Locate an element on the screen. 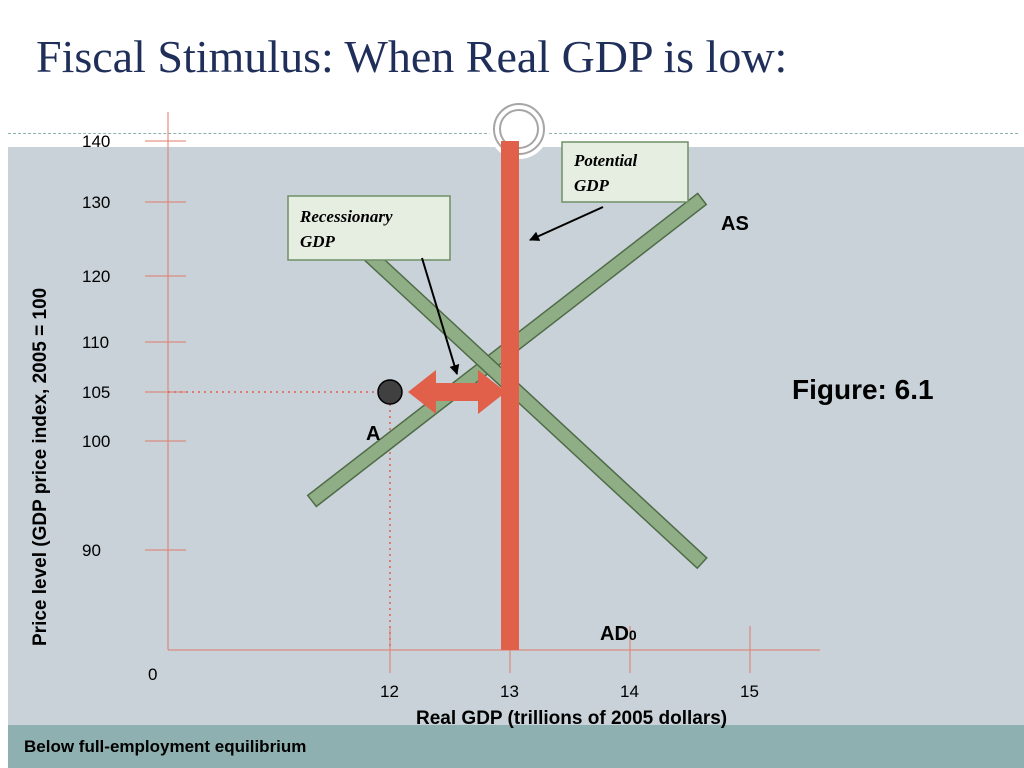 Image resolution: width=1024 pixels, height=768 pixels. x-axis-title: Real GDP (trillions of 2005 dollars) is located at coordinates (571, 718).